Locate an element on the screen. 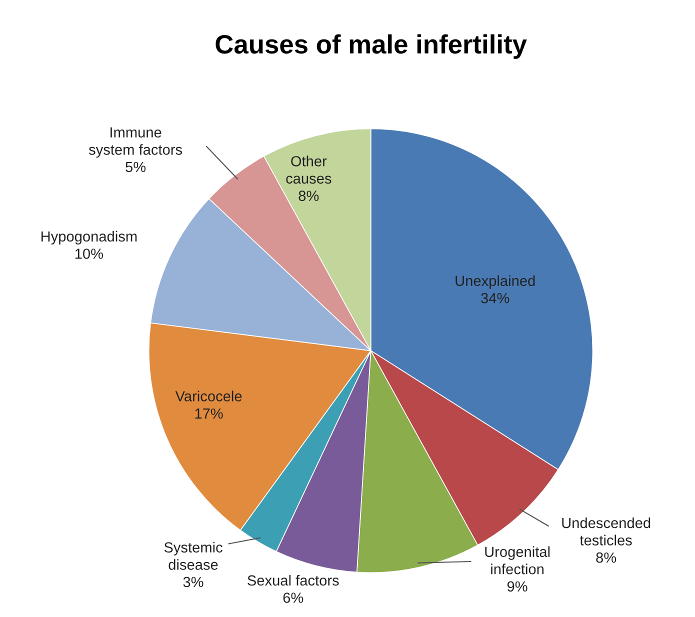  data-label: 9% is located at coordinates (517, 586).